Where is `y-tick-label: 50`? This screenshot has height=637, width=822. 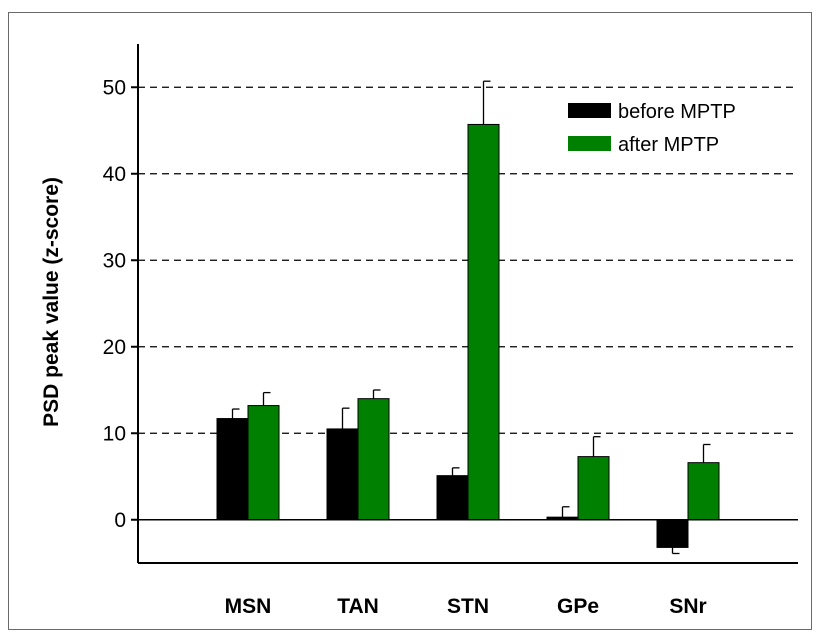
y-tick-label: 50 is located at coordinates (114, 87).